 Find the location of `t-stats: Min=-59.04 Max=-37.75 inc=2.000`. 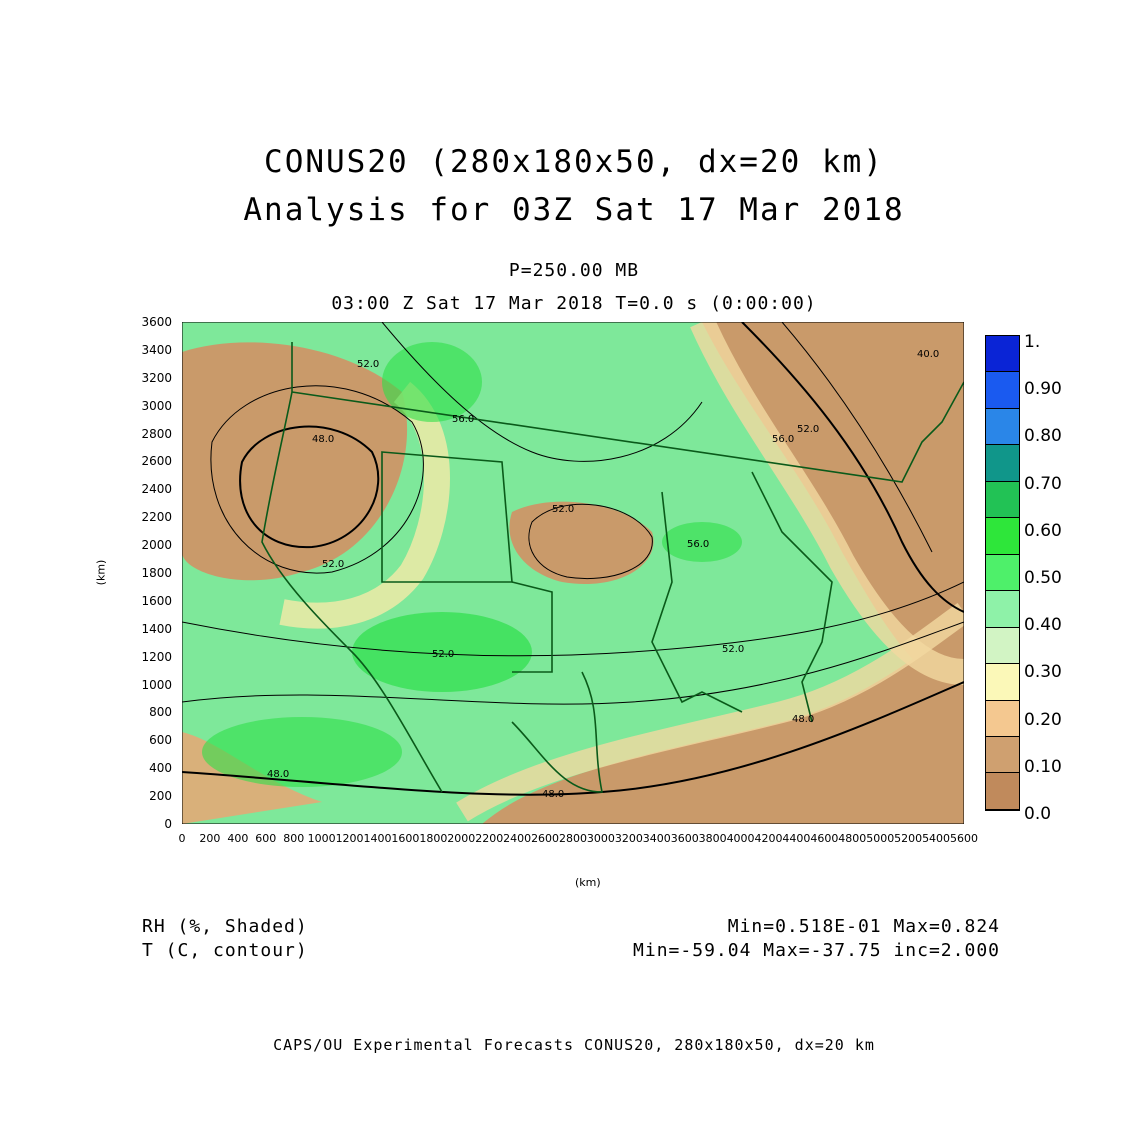

t-stats: Min=-59.04 Max=-37.75 inc=2.000 is located at coordinates (816, 950).